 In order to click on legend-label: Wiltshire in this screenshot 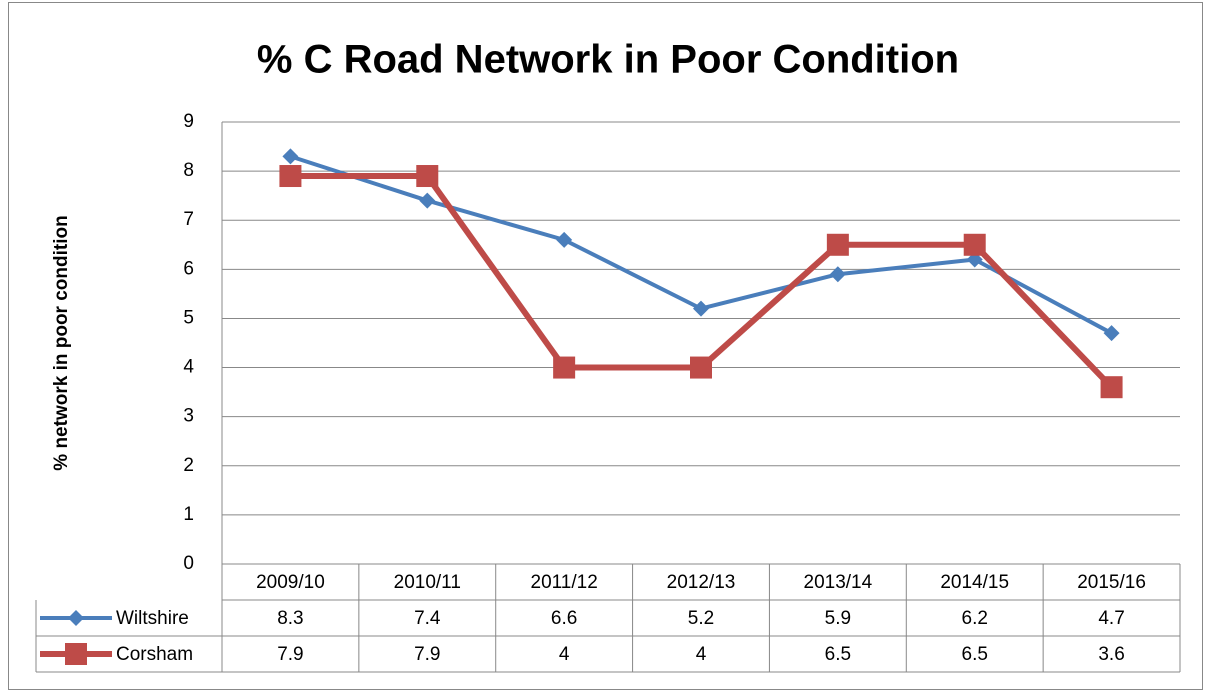, I will do `click(152, 618)`.